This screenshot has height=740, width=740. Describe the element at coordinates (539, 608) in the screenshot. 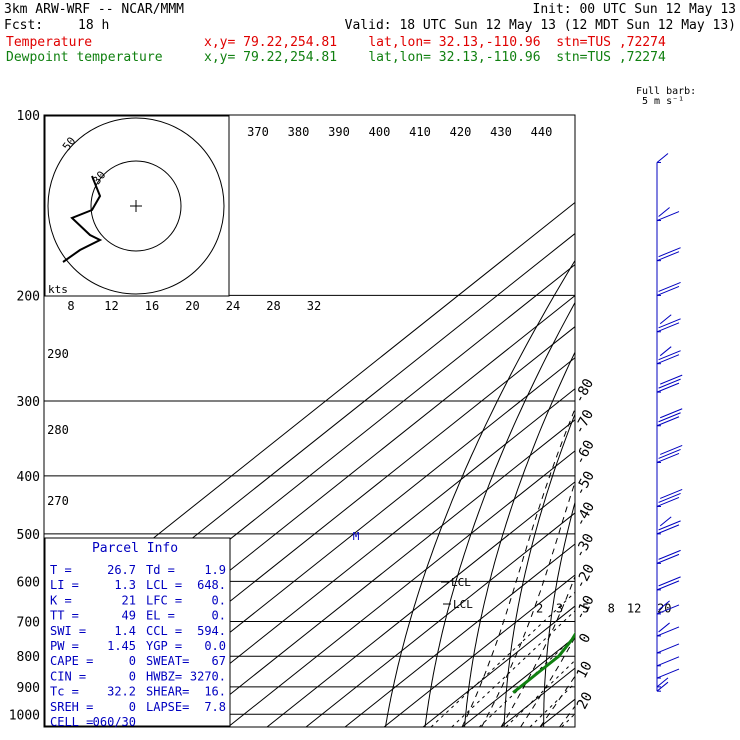

I see `mixing-ratio-label: 2` at that location.